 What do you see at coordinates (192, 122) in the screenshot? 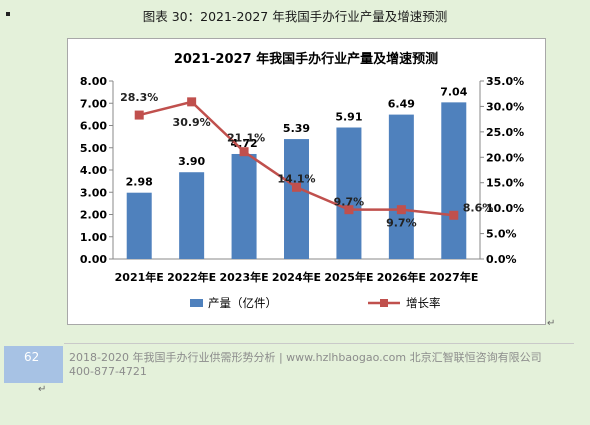
I see `growth-rate-label: 30.9%` at bounding box center [192, 122].